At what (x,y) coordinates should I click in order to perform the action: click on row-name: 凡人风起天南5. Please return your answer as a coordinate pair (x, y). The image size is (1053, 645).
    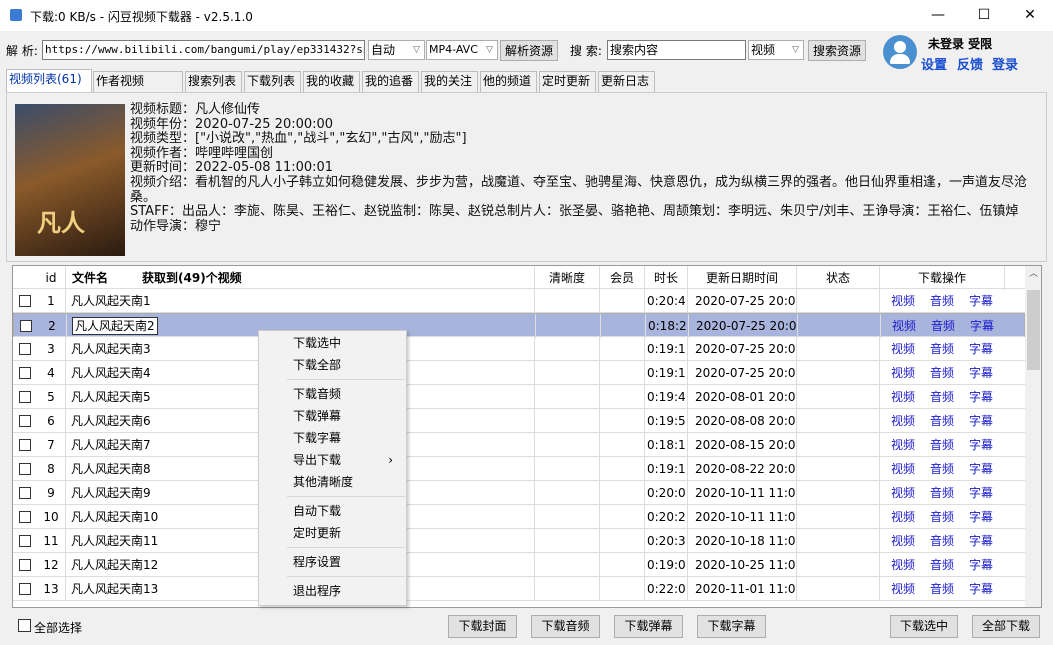
    Looking at the image, I should click on (300, 397).